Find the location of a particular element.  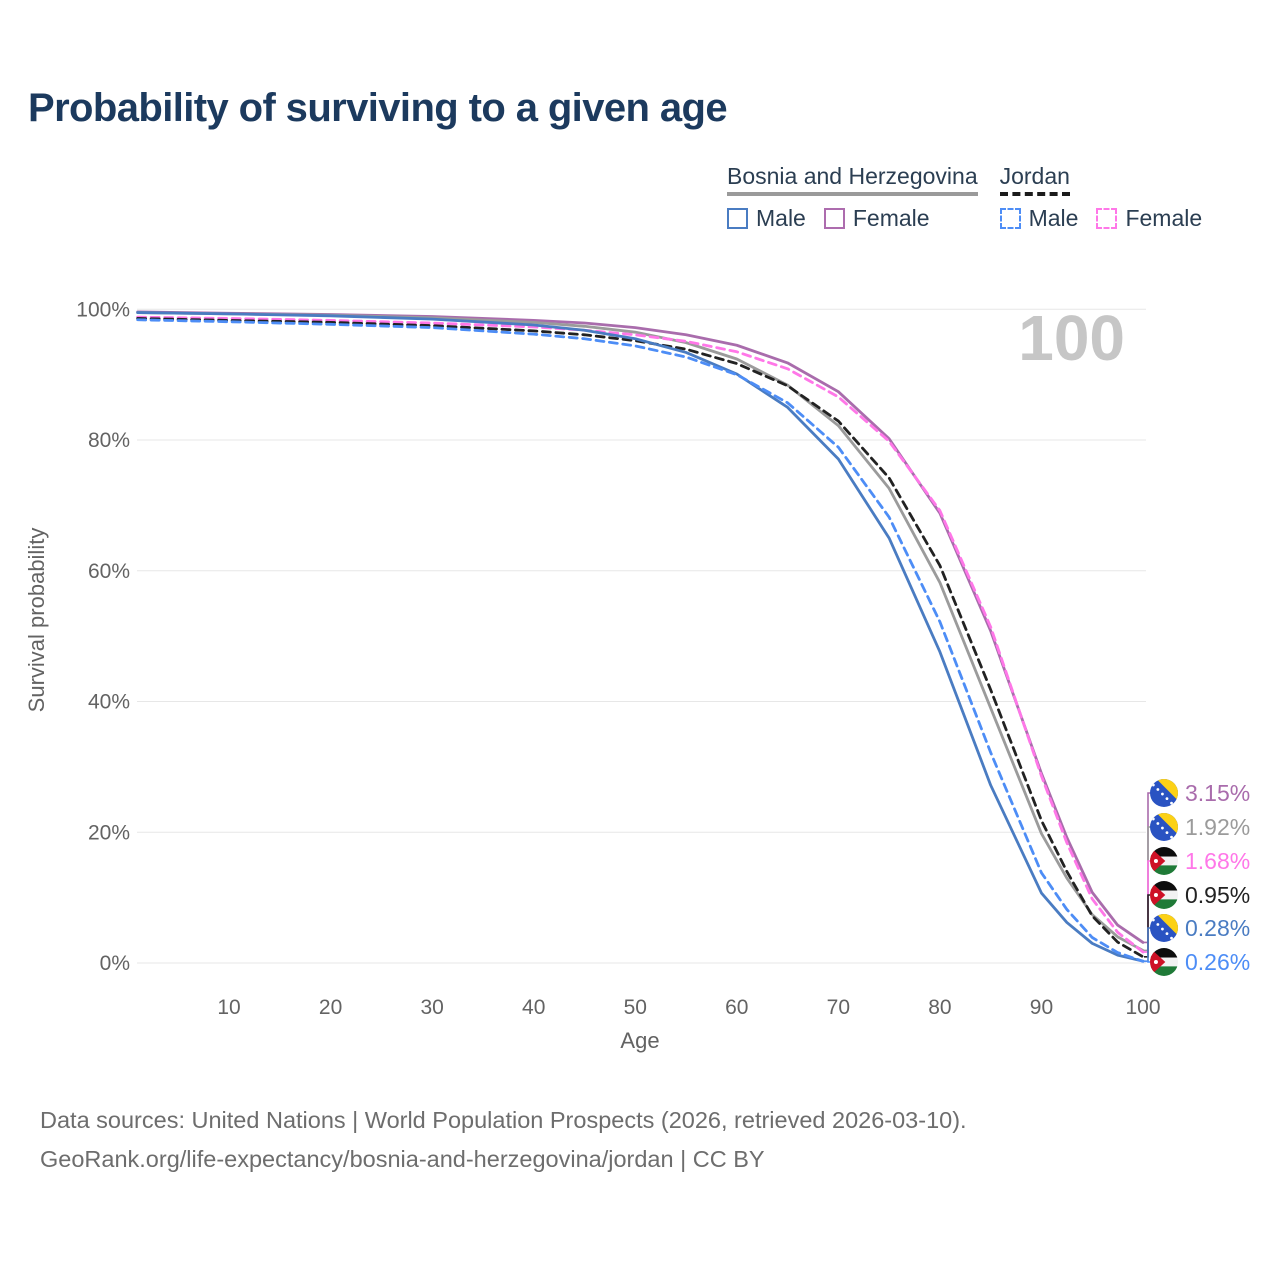

end-label-value: 0.95% is located at coordinates (1218, 894).